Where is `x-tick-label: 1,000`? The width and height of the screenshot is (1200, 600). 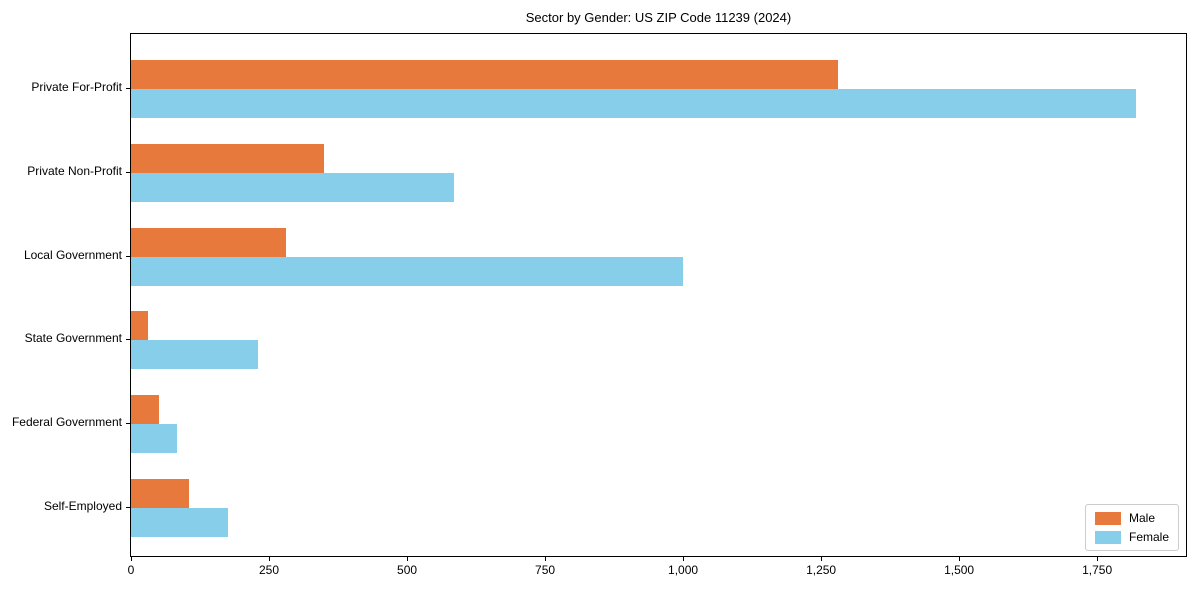 x-tick-label: 1,000 is located at coordinates (683, 570).